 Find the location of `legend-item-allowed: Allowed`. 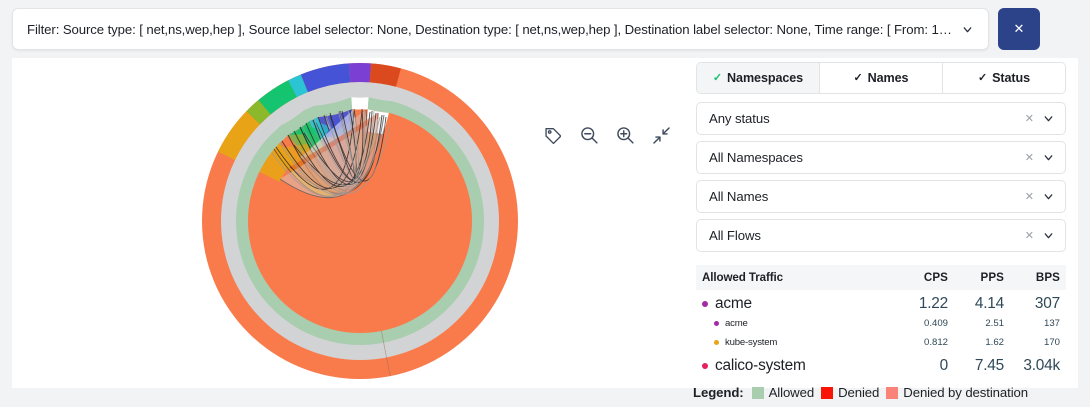

legend-item-allowed: Allowed is located at coordinates (783, 392).